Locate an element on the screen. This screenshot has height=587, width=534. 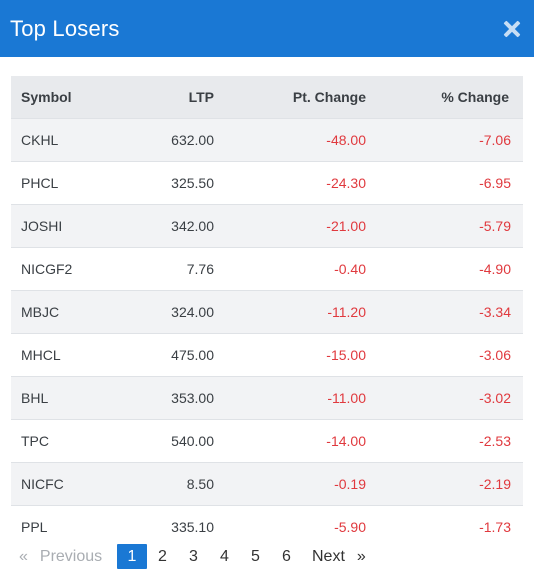
table-row: MBJC 324.00 -11.20 -3.34 is located at coordinates (267, 311).